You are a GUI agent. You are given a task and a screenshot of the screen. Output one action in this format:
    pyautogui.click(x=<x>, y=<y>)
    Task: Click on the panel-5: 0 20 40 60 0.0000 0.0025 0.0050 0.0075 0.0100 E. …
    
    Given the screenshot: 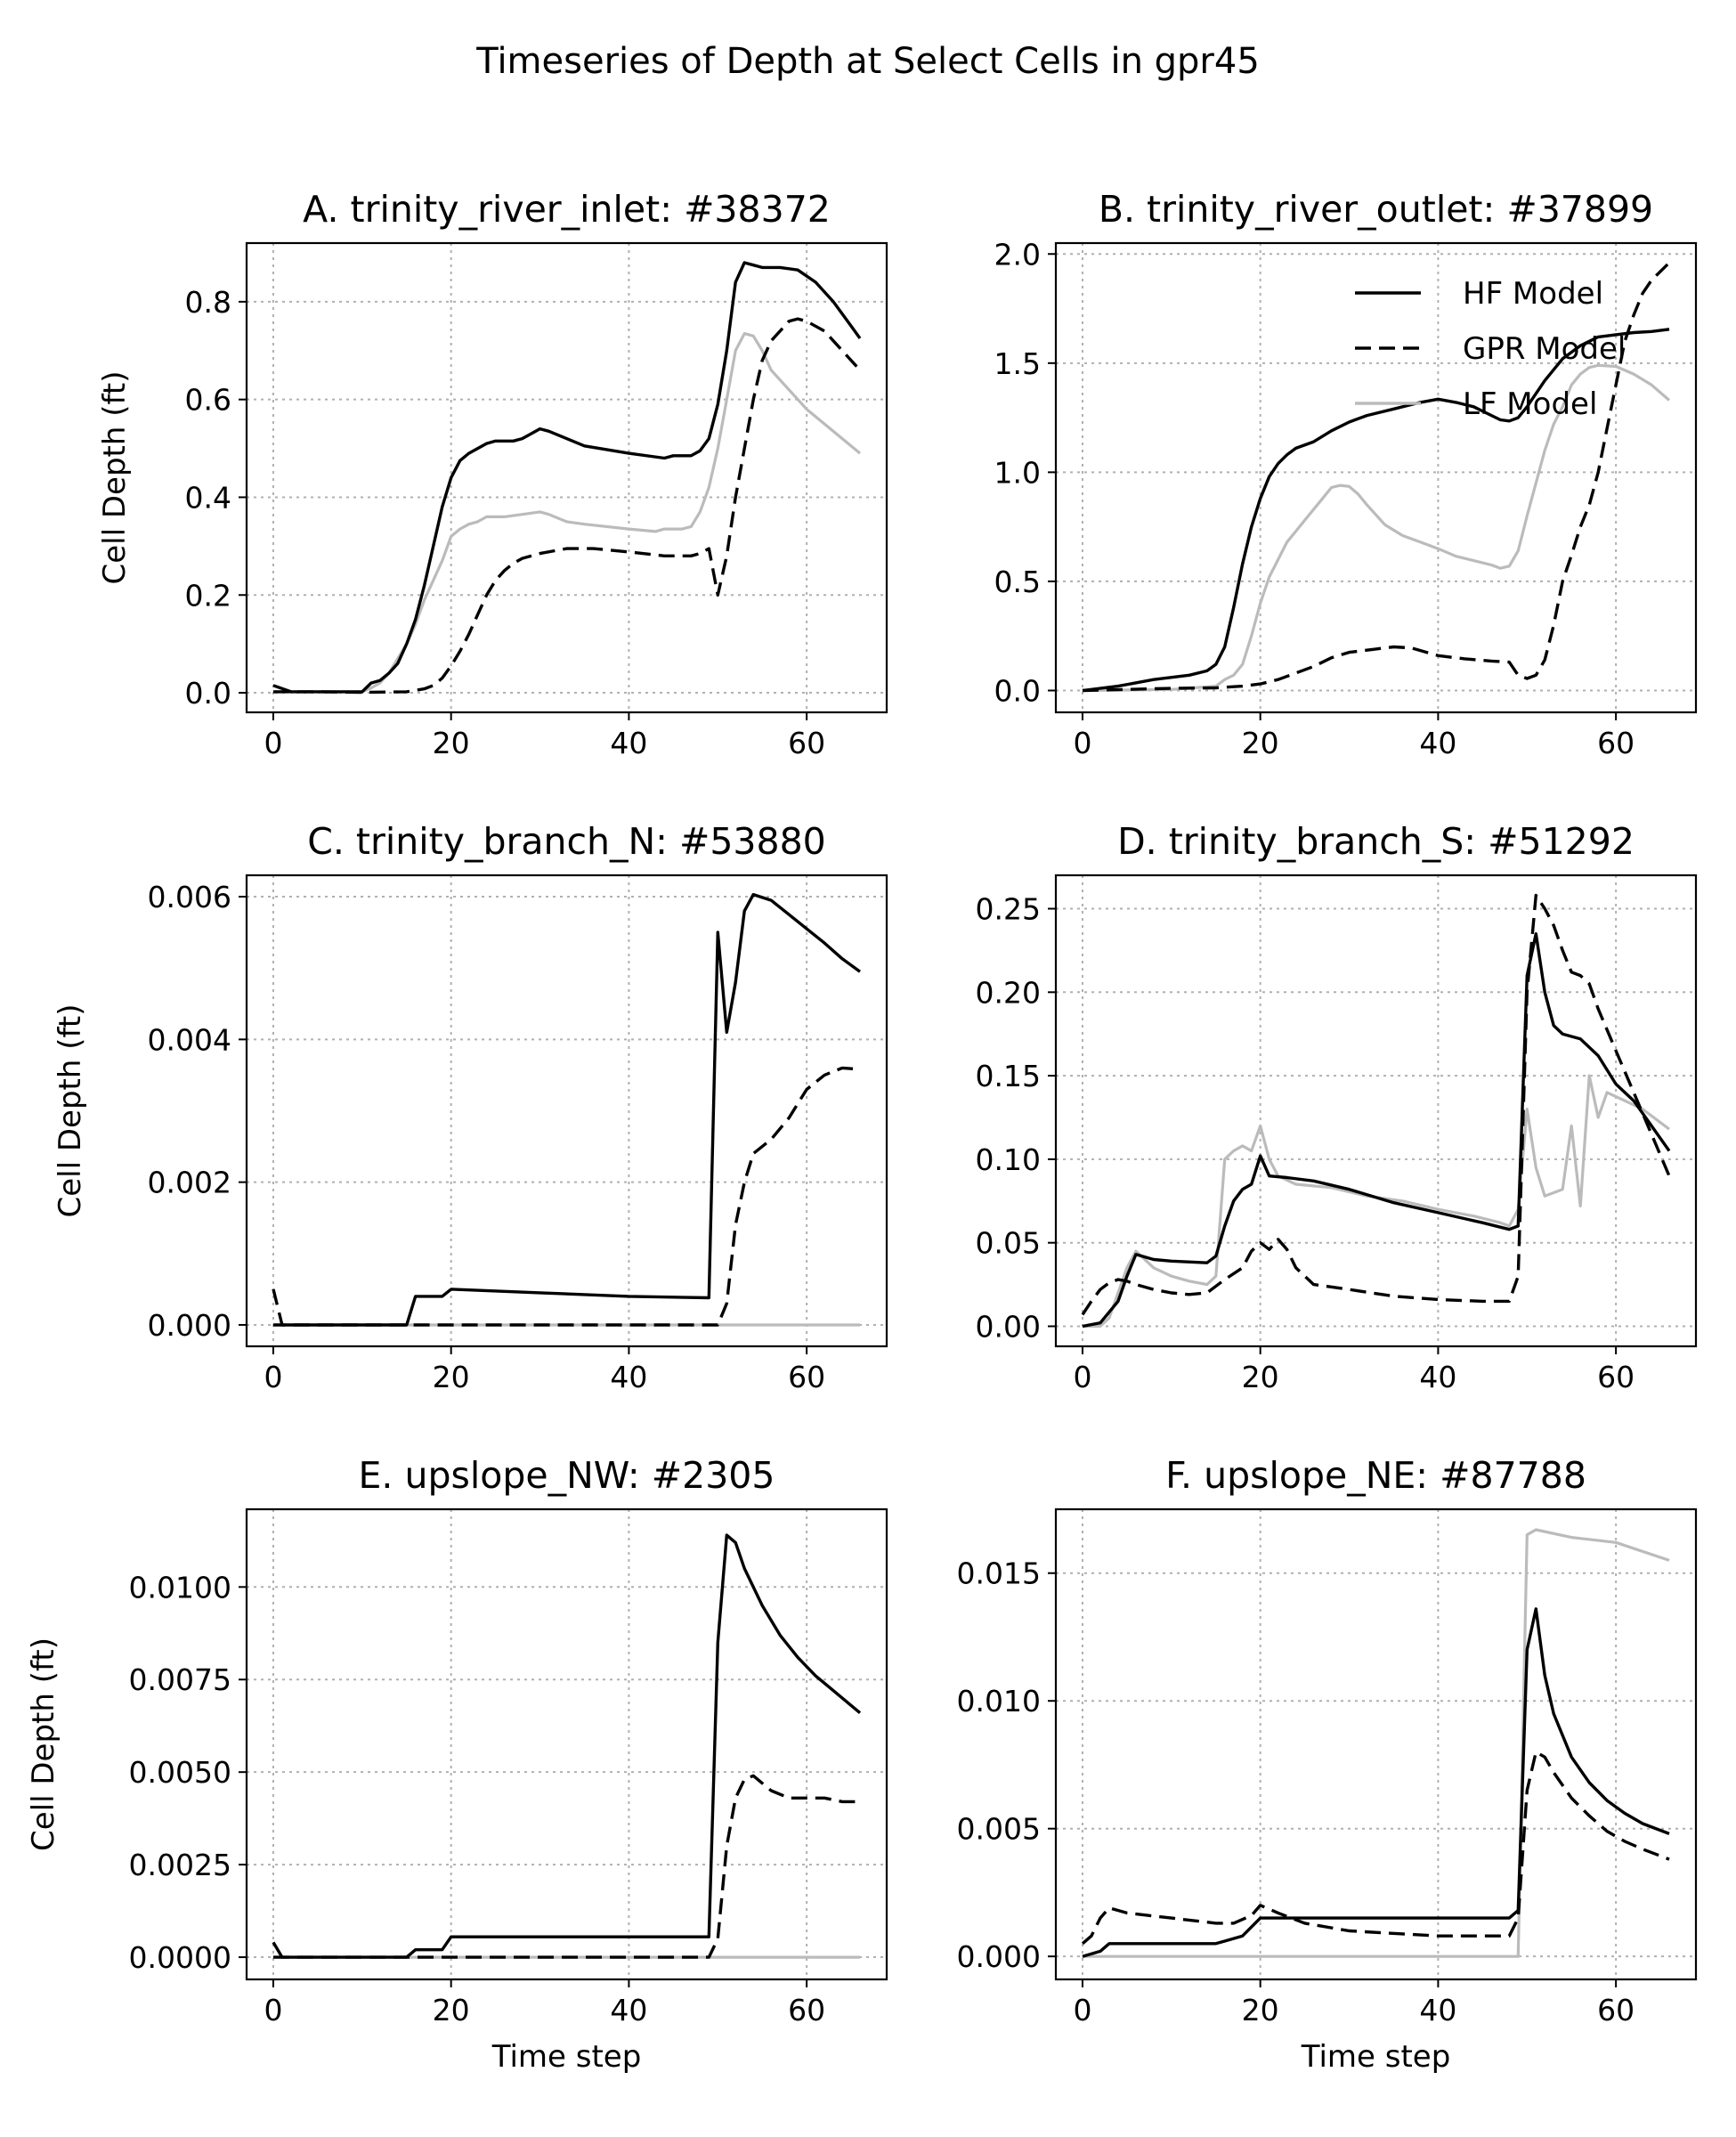 What is the action you would take?
    pyautogui.click(x=457, y=1764)
    